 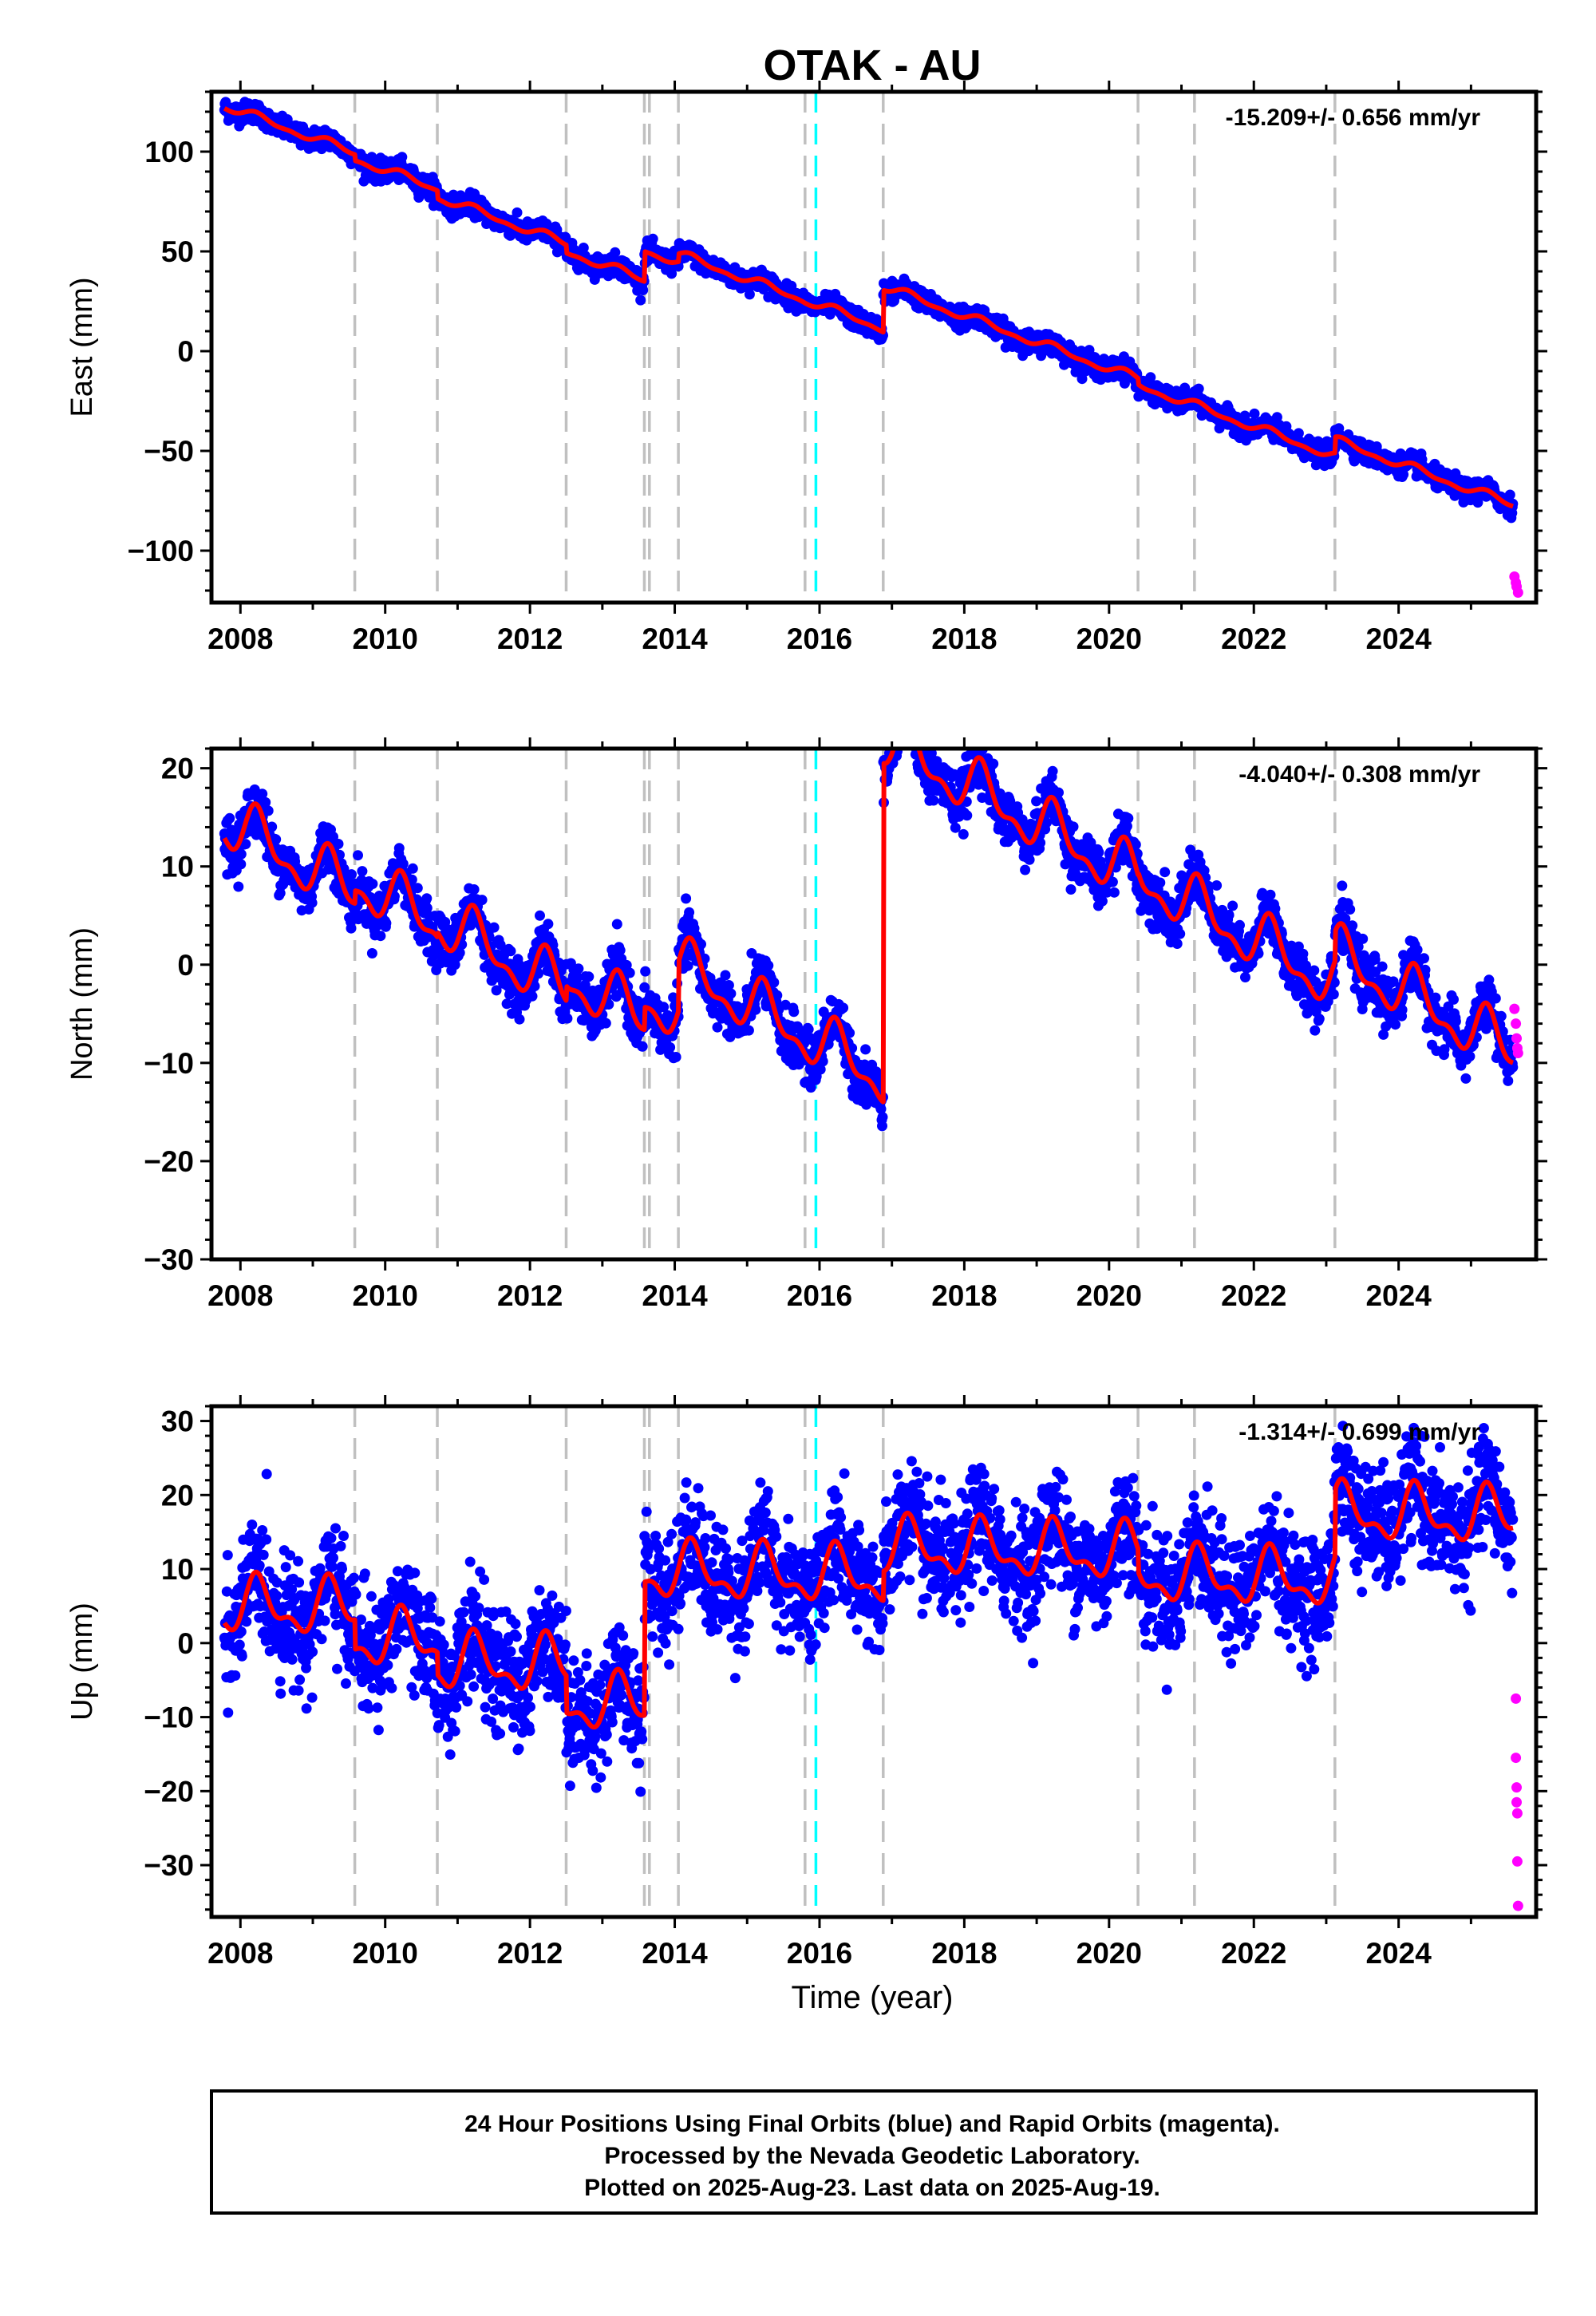 I want to click on east-y-tick-label: −100, so click(x=161, y=551).